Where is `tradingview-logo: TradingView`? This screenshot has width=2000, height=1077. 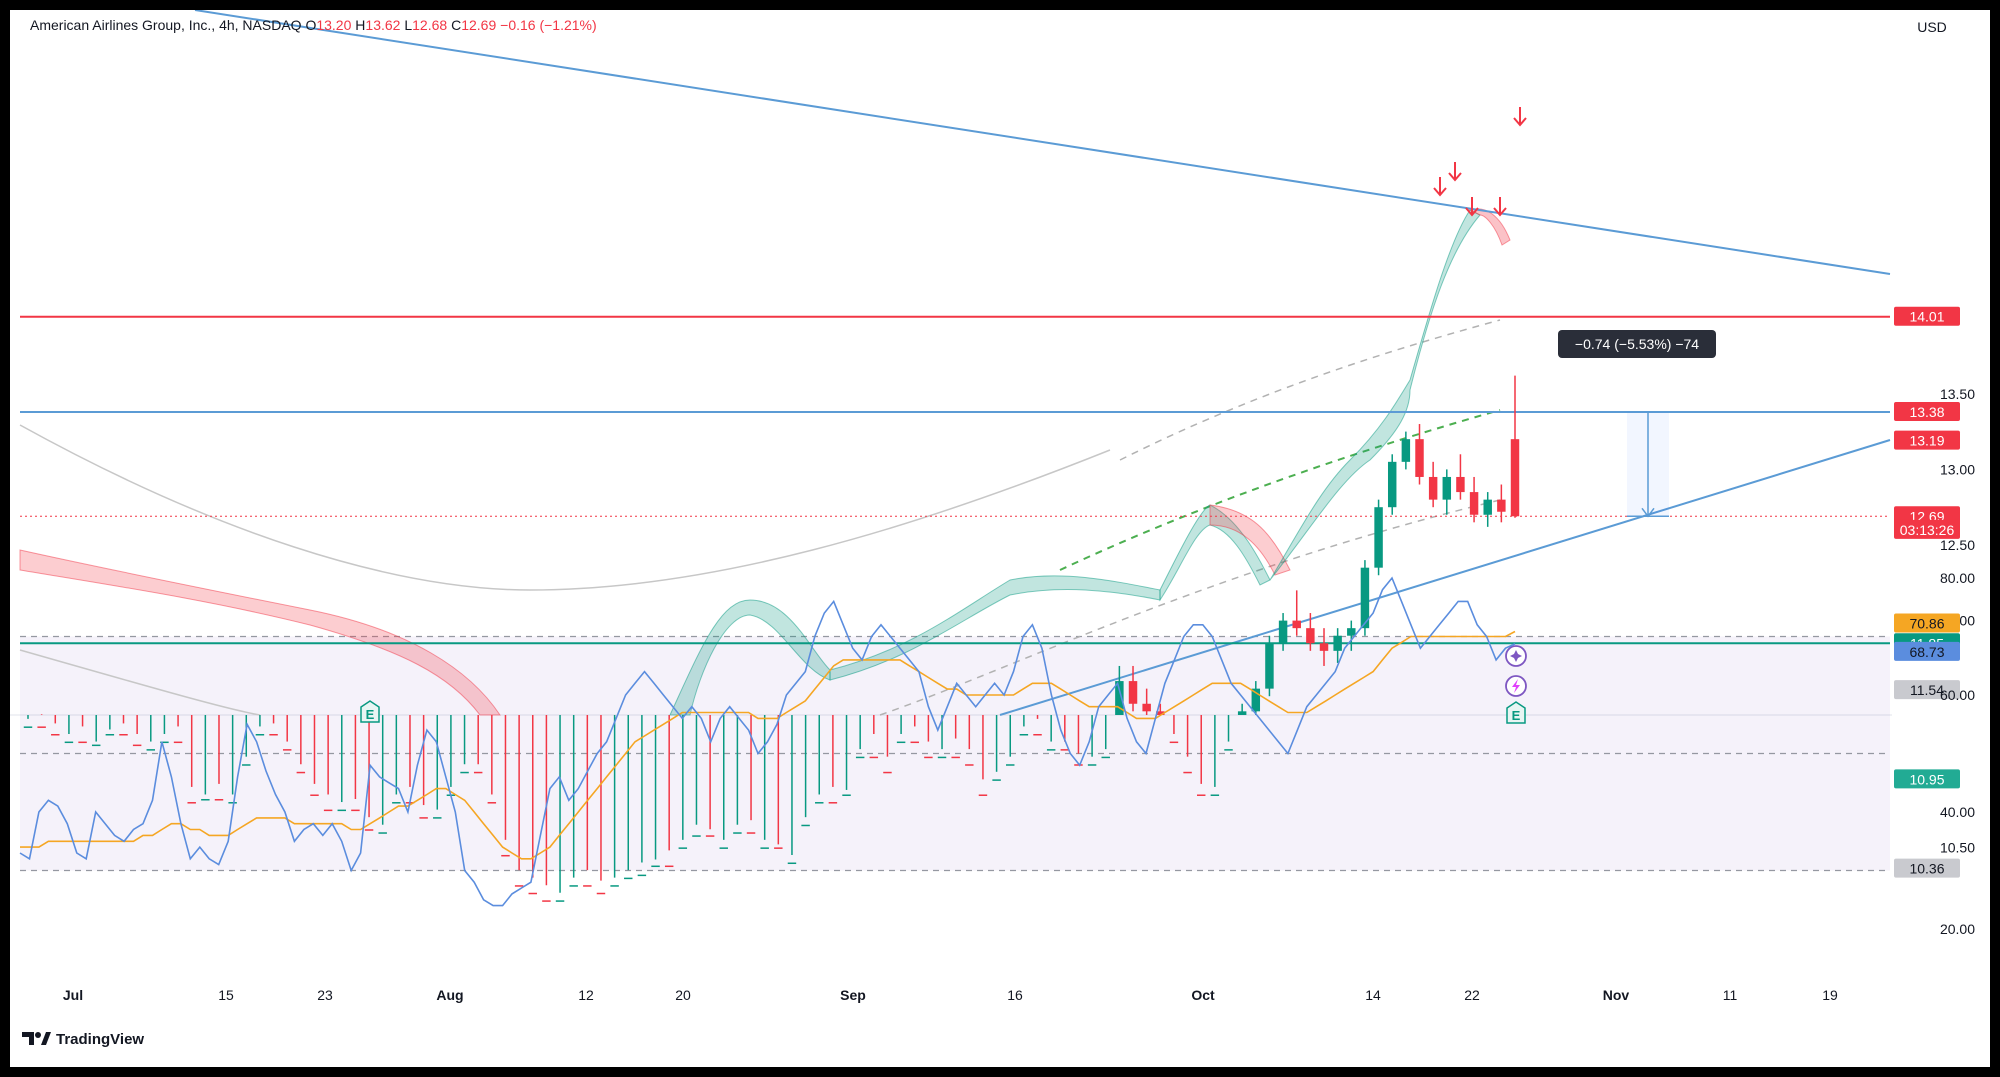
tradingview-logo: TradingView is located at coordinates (83, 1039).